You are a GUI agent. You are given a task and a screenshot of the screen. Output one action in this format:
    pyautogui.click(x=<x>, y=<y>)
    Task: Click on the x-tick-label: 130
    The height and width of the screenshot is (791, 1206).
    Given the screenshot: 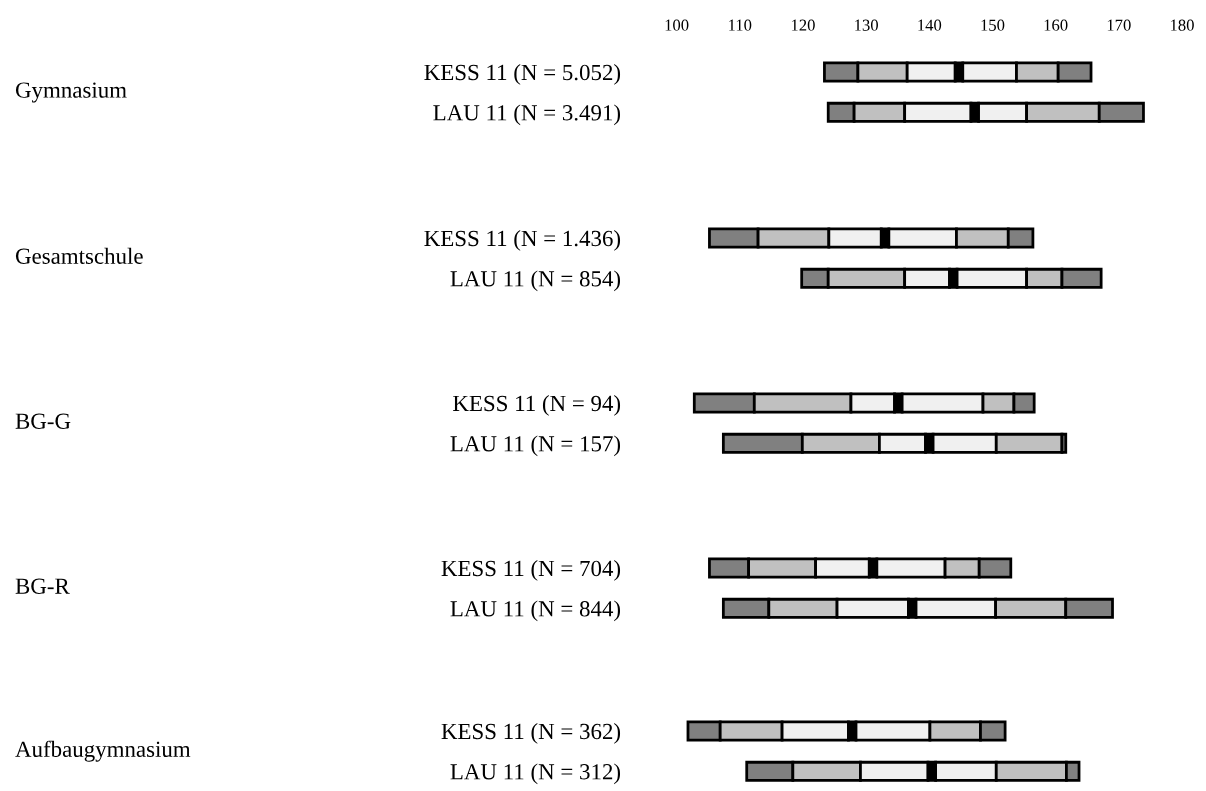 What is the action you would take?
    pyautogui.click(x=866, y=25)
    